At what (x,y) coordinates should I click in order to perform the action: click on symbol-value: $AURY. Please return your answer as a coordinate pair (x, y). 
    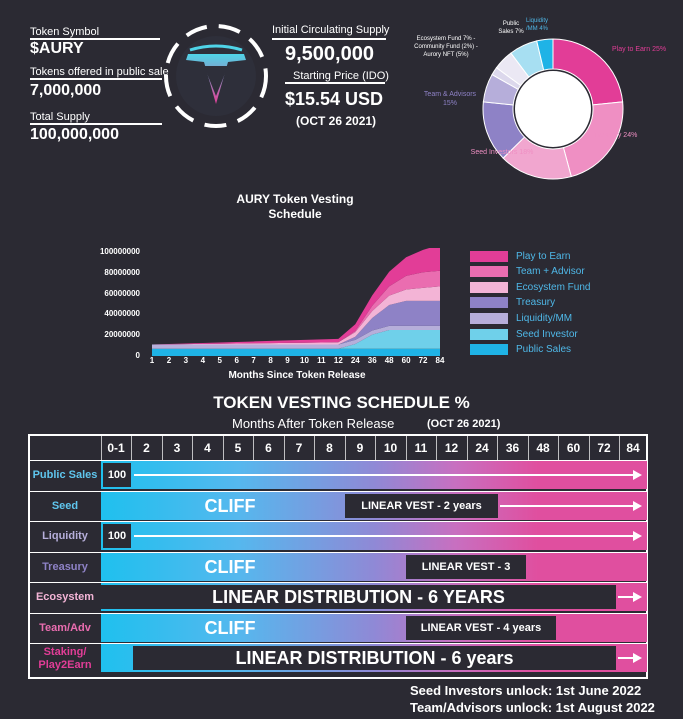
    Looking at the image, I should click on (57, 48).